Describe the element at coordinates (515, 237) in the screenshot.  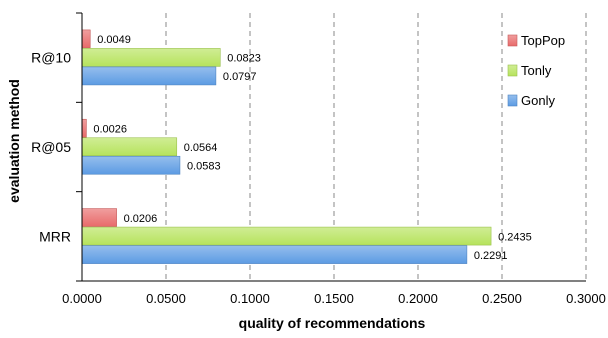
I see `data-label: 0.2435` at that location.